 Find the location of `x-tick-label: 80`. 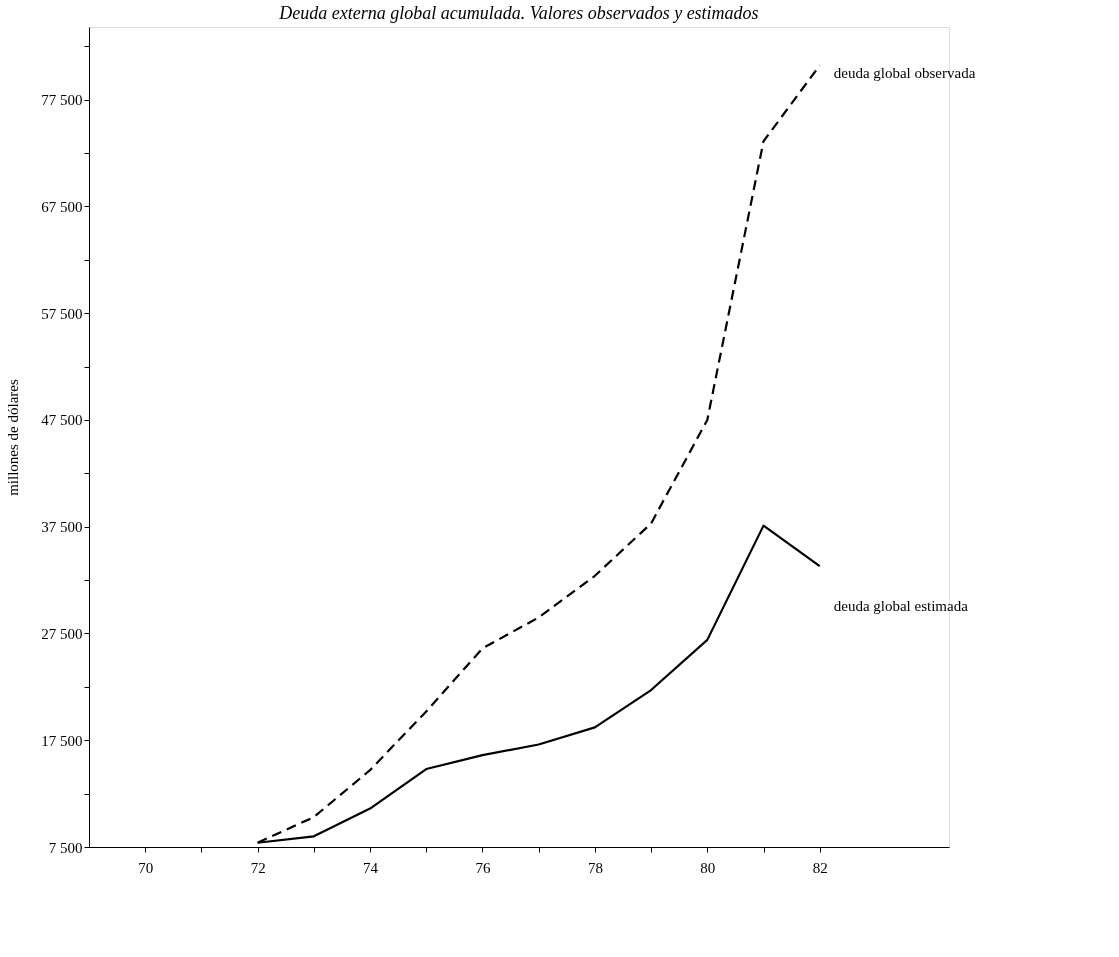

x-tick-label: 80 is located at coordinates (708, 867).